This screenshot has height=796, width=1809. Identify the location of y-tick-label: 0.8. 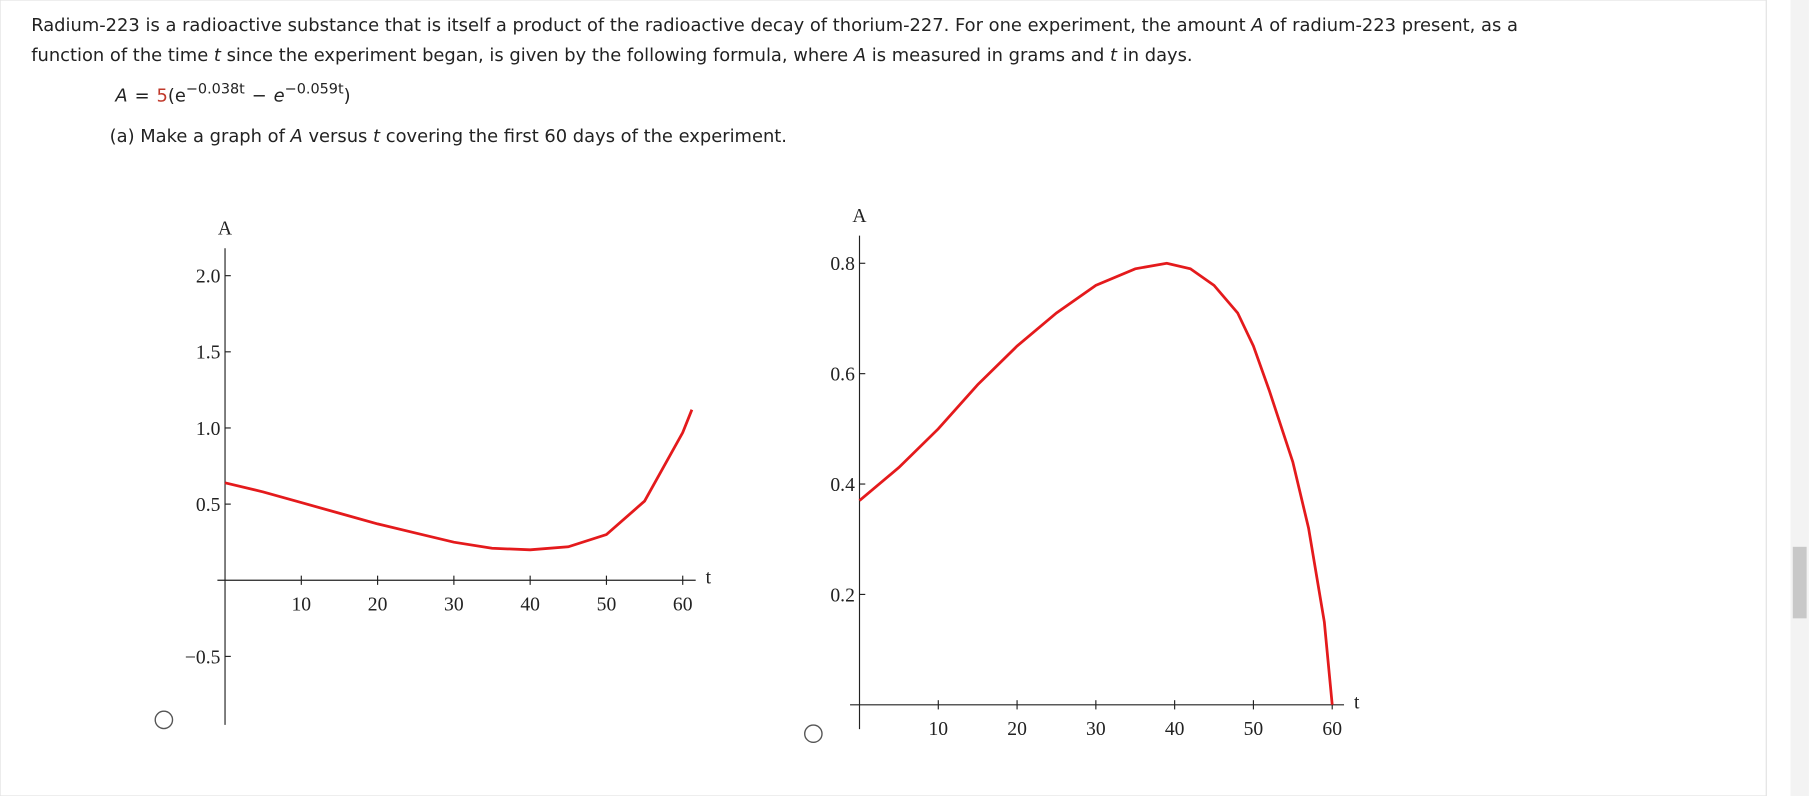
(842, 264).